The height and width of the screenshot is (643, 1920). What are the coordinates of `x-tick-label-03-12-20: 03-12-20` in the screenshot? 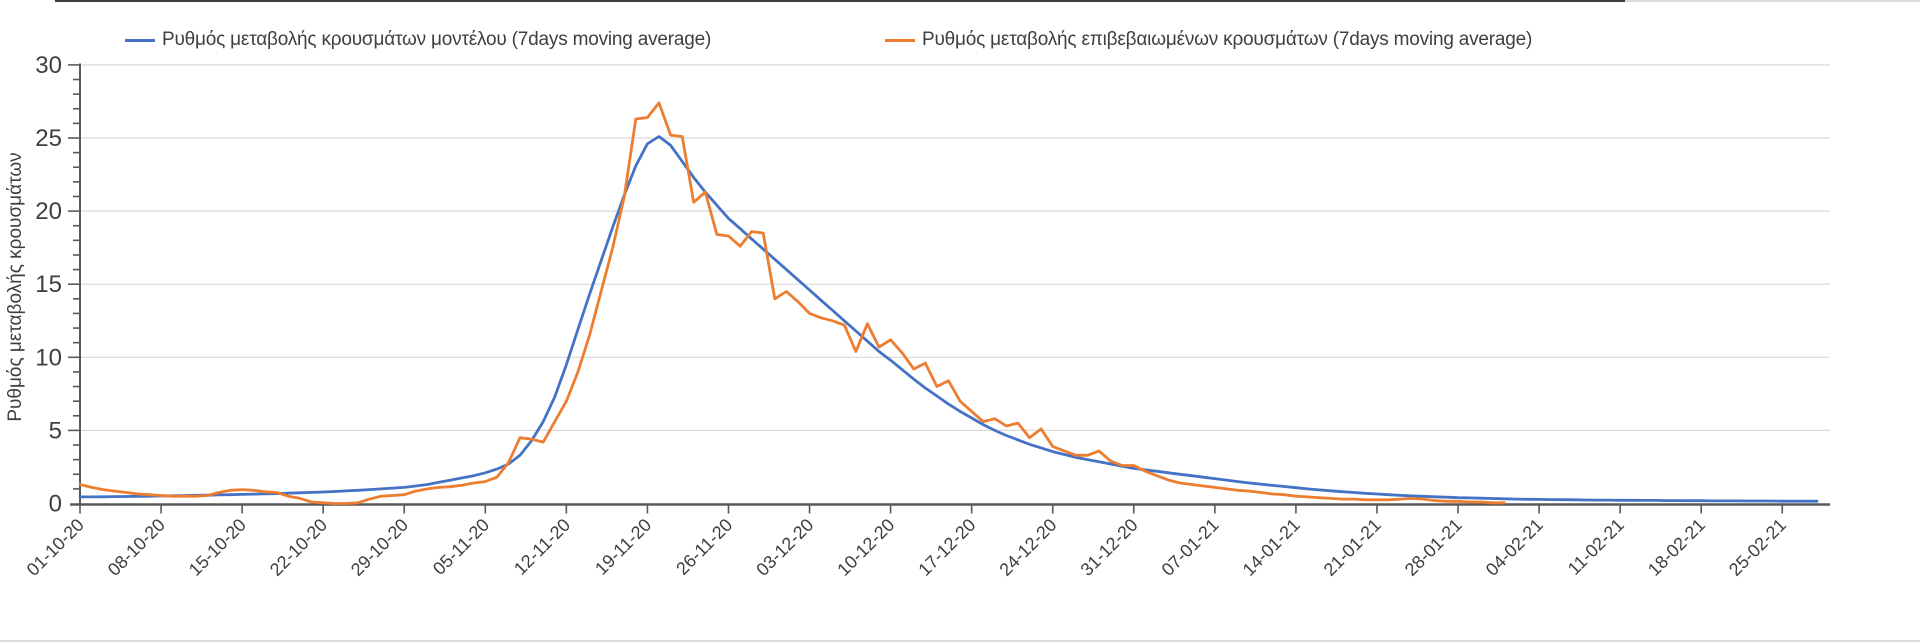 It's located at (784, 547).